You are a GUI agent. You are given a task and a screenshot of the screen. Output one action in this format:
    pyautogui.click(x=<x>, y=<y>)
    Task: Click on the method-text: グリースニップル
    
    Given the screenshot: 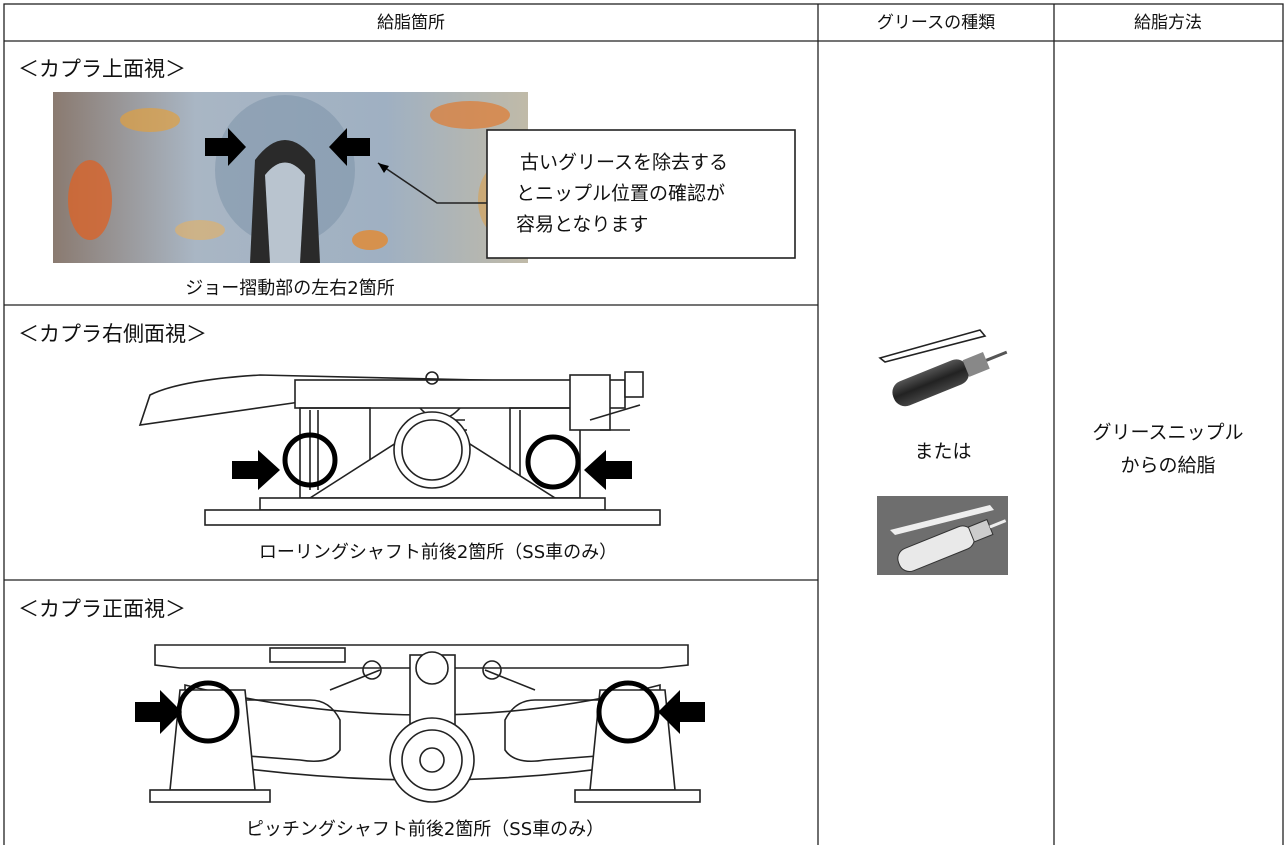 What is the action you would take?
    pyautogui.click(x=1167, y=433)
    